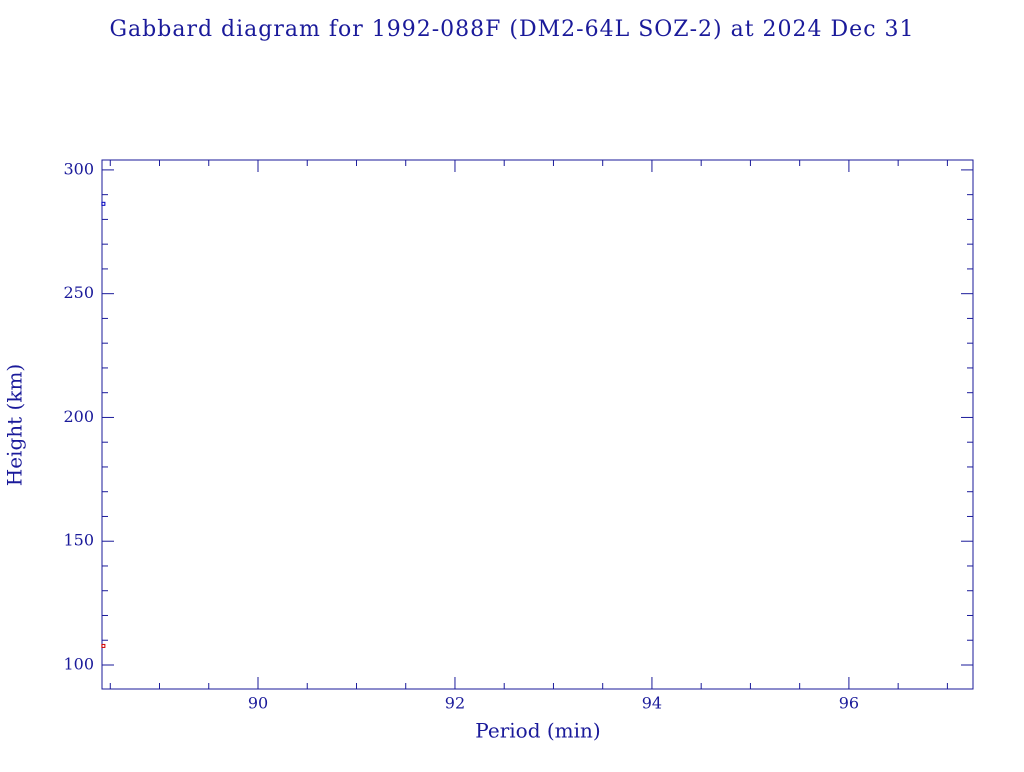 This screenshot has height=772, width=1024. What do you see at coordinates (258, 703) in the screenshot?
I see `x-tick-label: 90` at bounding box center [258, 703].